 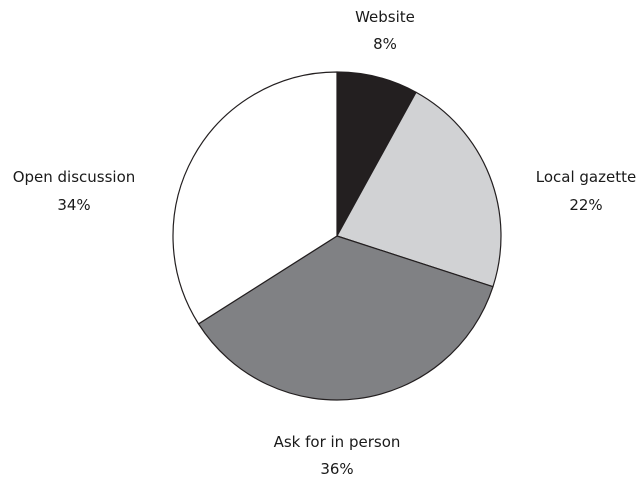 I want to click on slice-label-local-gazette: Local gazette 22%, so click(x=586, y=191).